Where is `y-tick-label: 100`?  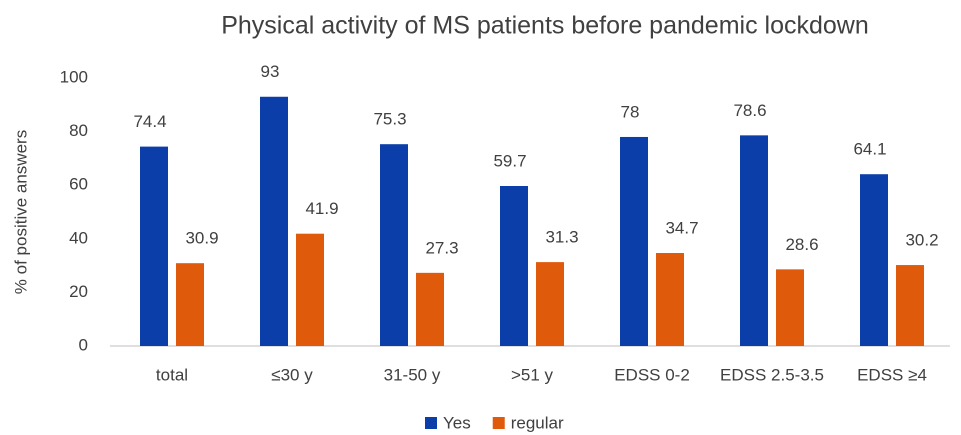
y-tick-label: 100 is located at coordinates (74, 76).